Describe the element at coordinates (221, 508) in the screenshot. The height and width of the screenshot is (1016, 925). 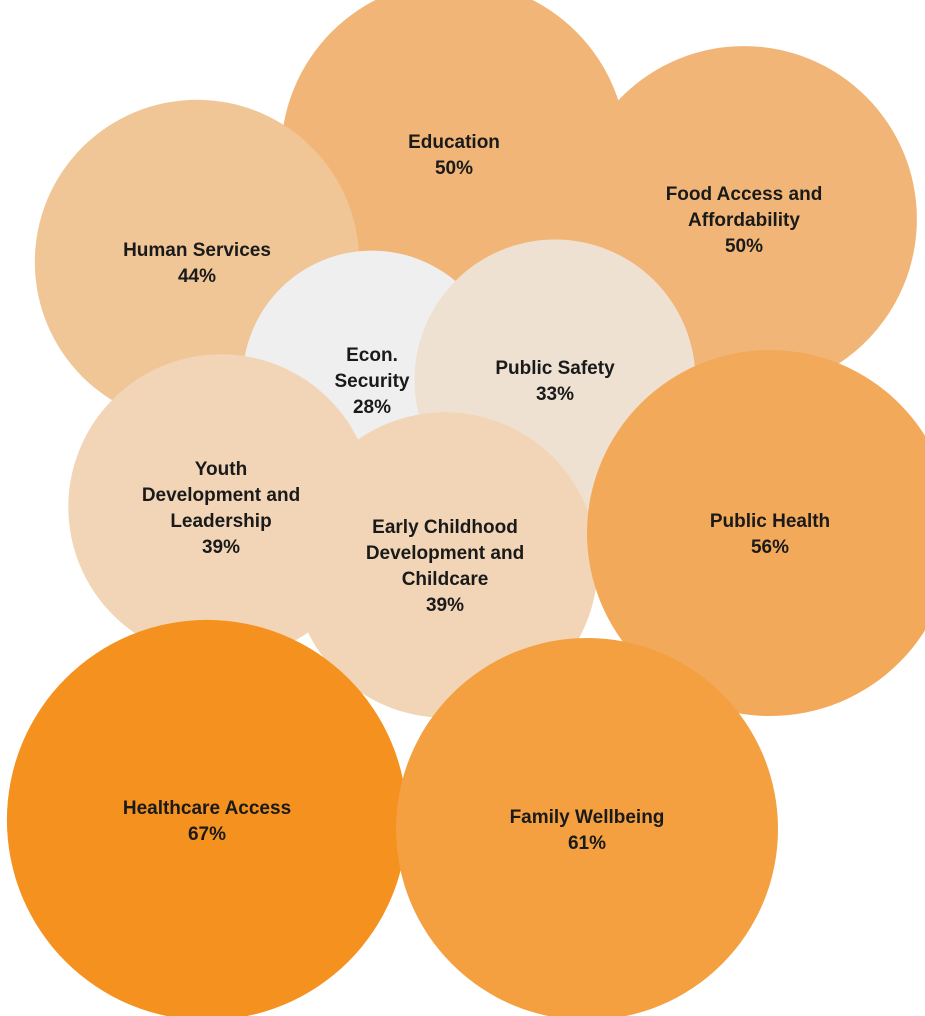
I see `bubble-label: Youth Development and Leadership 39%` at that location.